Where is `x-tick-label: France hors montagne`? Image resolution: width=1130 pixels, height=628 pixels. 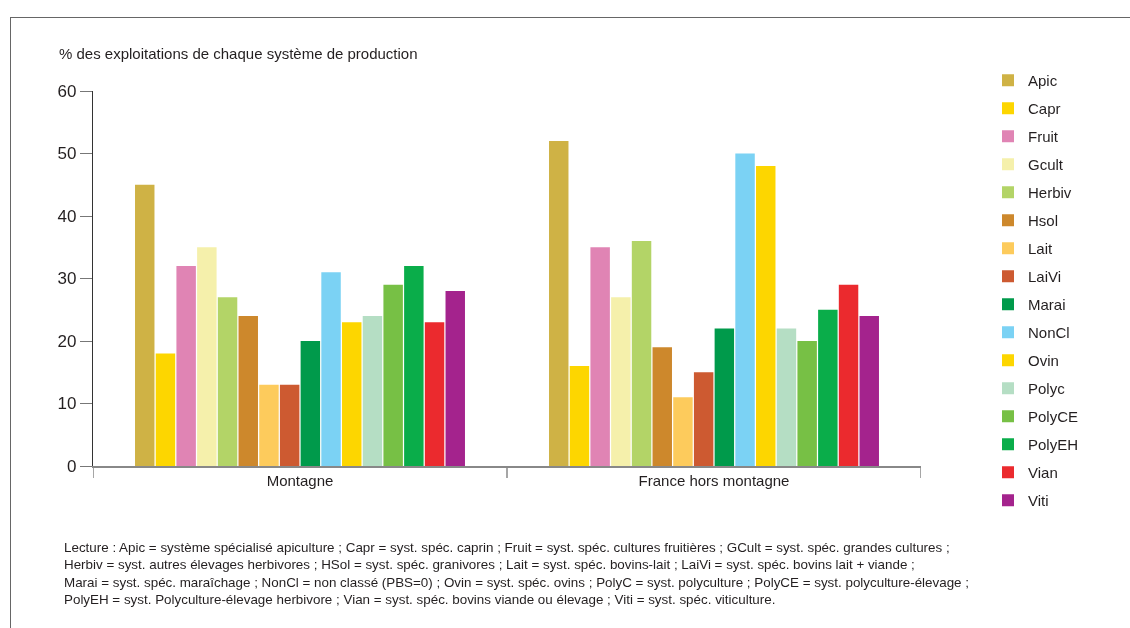
x-tick-label: France hors montagne is located at coordinates (714, 480).